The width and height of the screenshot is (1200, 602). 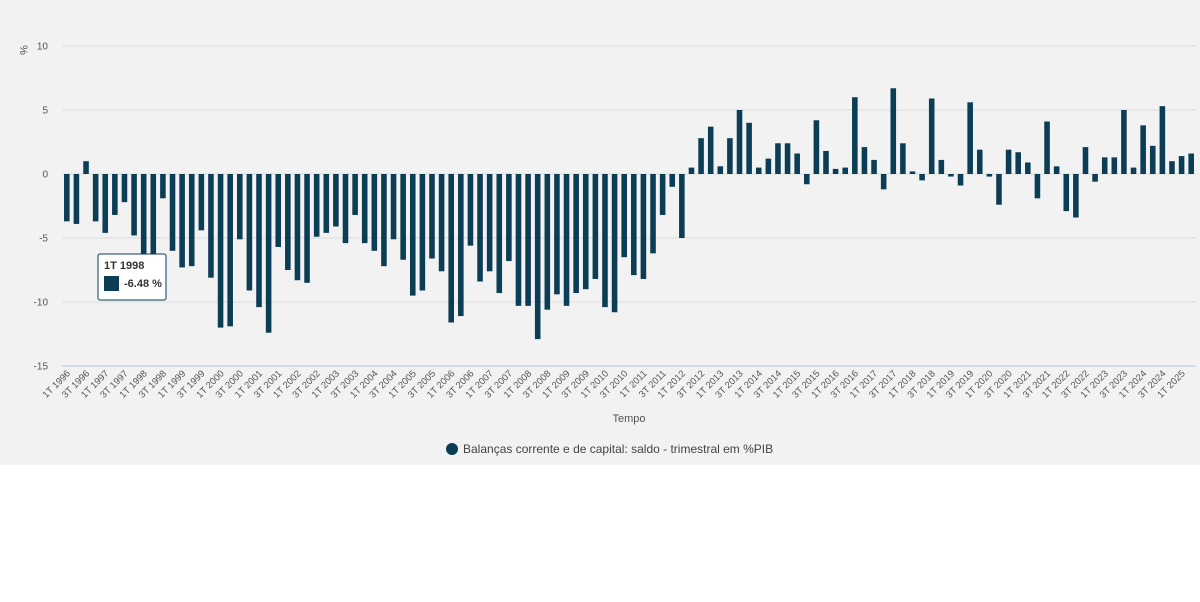 I want to click on bar: 2T 2013: 2.8, so click(x=730, y=156).